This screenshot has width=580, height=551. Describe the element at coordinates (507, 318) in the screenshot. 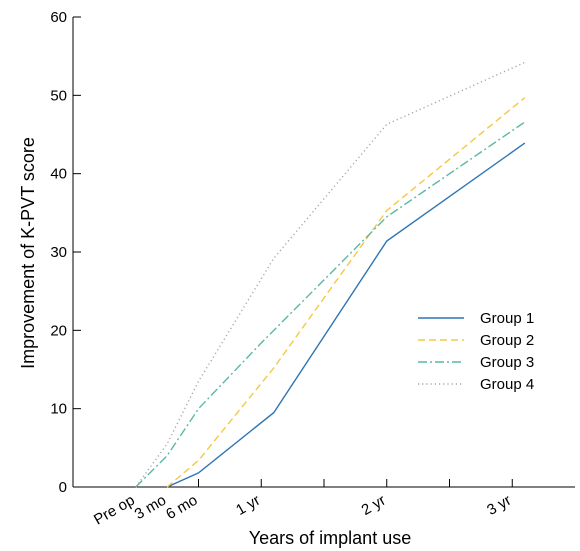

I see `legend-label: Group 1` at that location.